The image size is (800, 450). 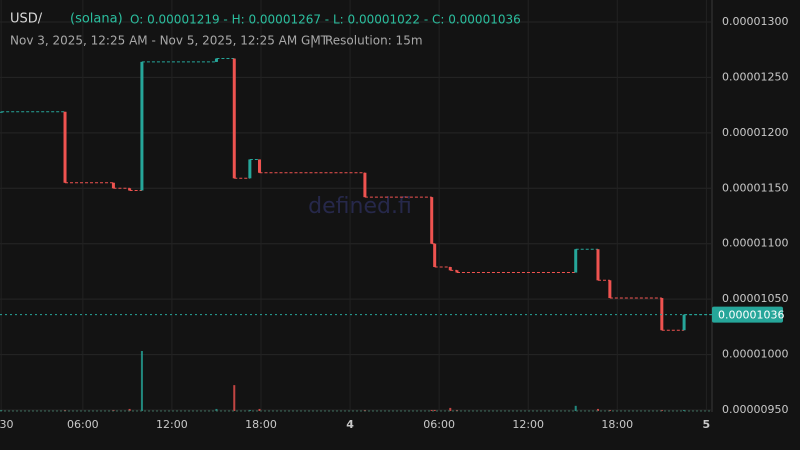 What do you see at coordinates (755, 354) in the screenshot?
I see `y-tick-label: 0.00001000` at bounding box center [755, 354].